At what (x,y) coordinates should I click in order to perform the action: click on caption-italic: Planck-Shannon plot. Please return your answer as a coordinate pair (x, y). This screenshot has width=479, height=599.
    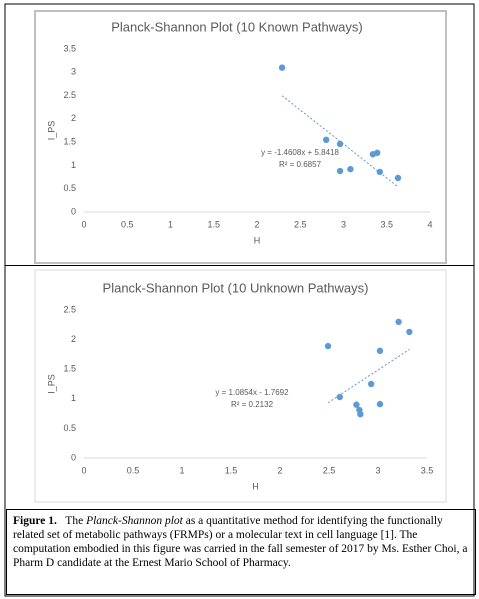
    Looking at the image, I should click on (134, 521).